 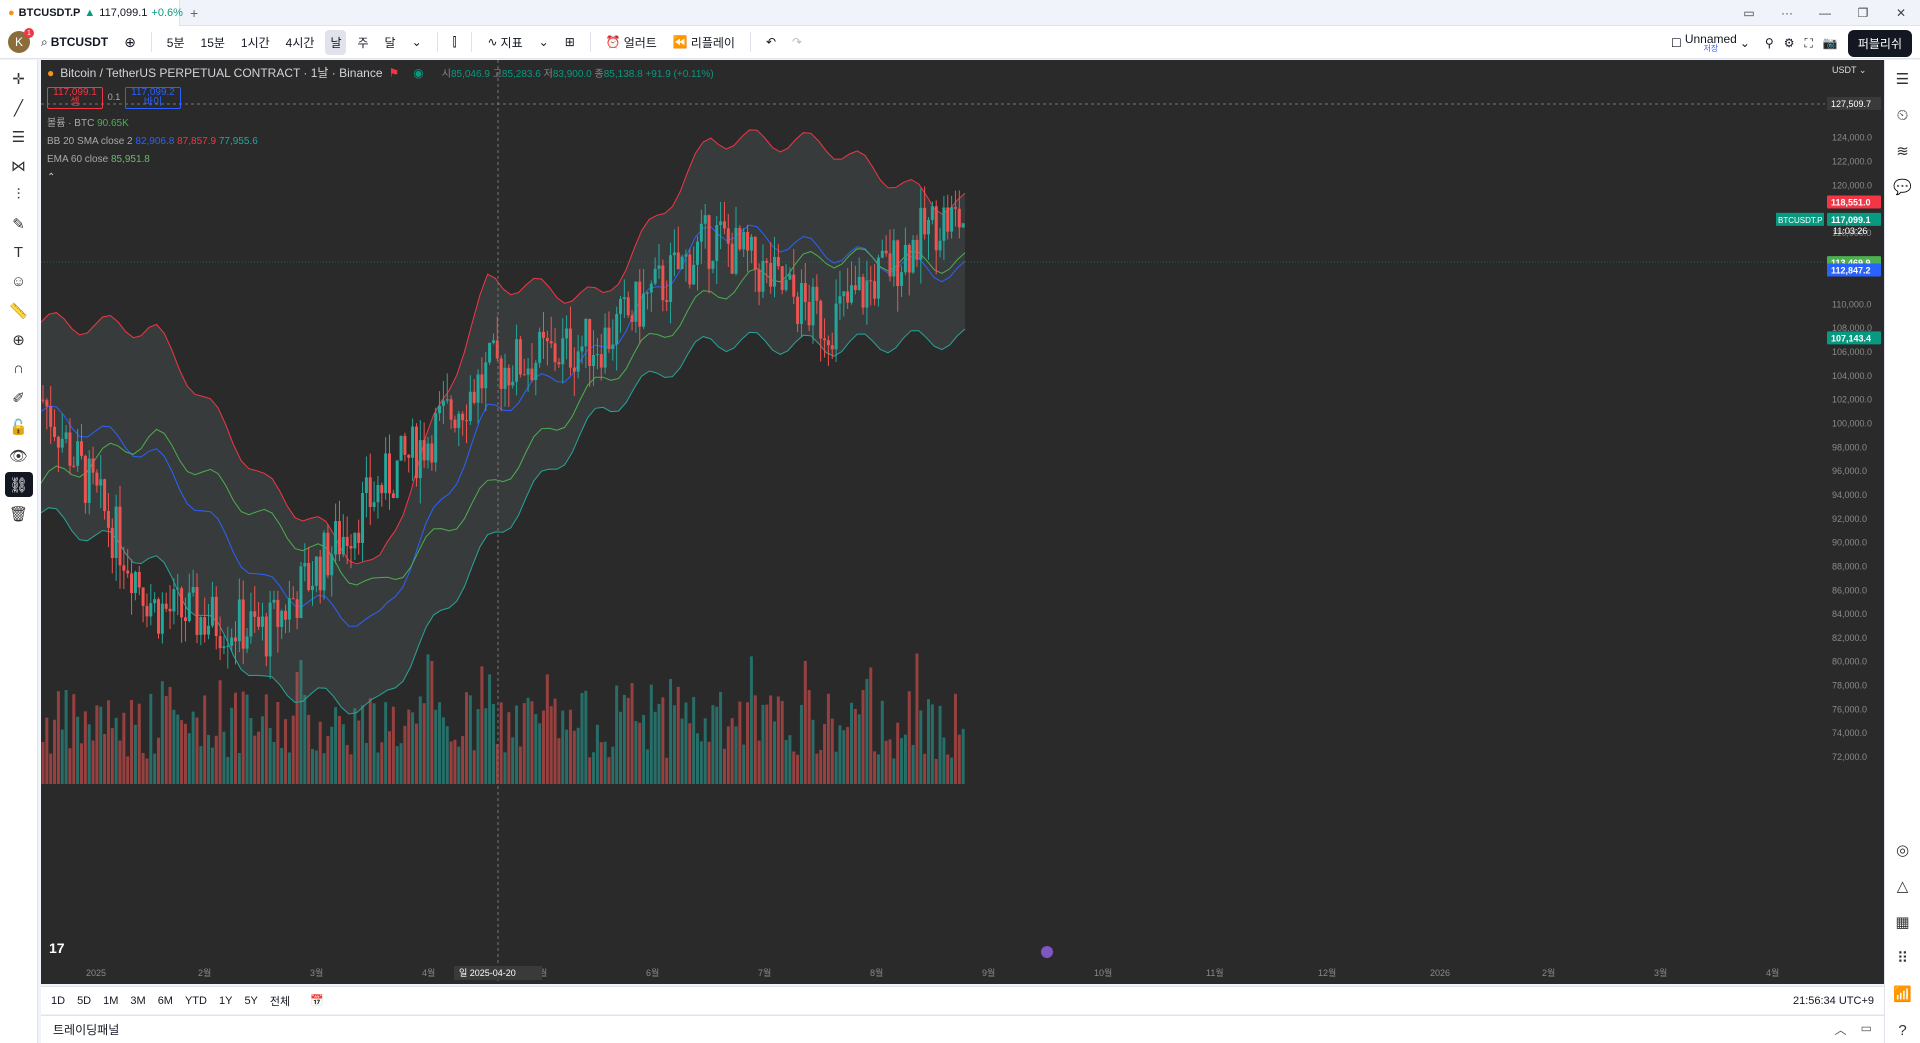 What do you see at coordinates (11, 12) in the screenshot?
I see `bitcoin-icon: ●` at bounding box center [11, 12].